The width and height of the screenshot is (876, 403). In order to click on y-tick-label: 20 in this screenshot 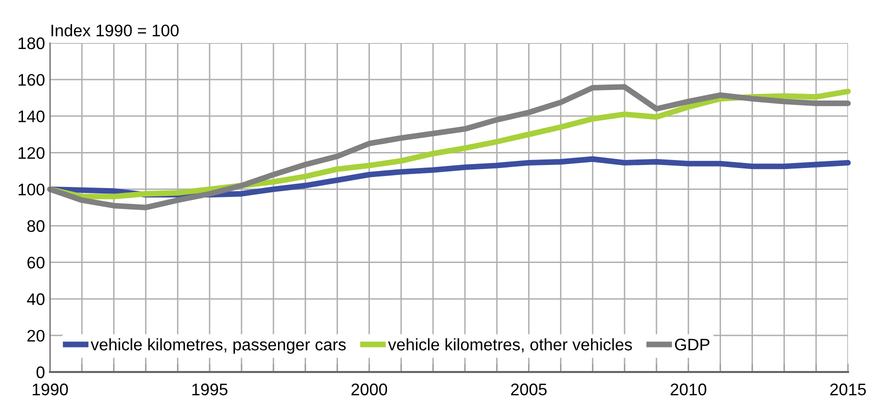, I will do `click(35, 336)`.